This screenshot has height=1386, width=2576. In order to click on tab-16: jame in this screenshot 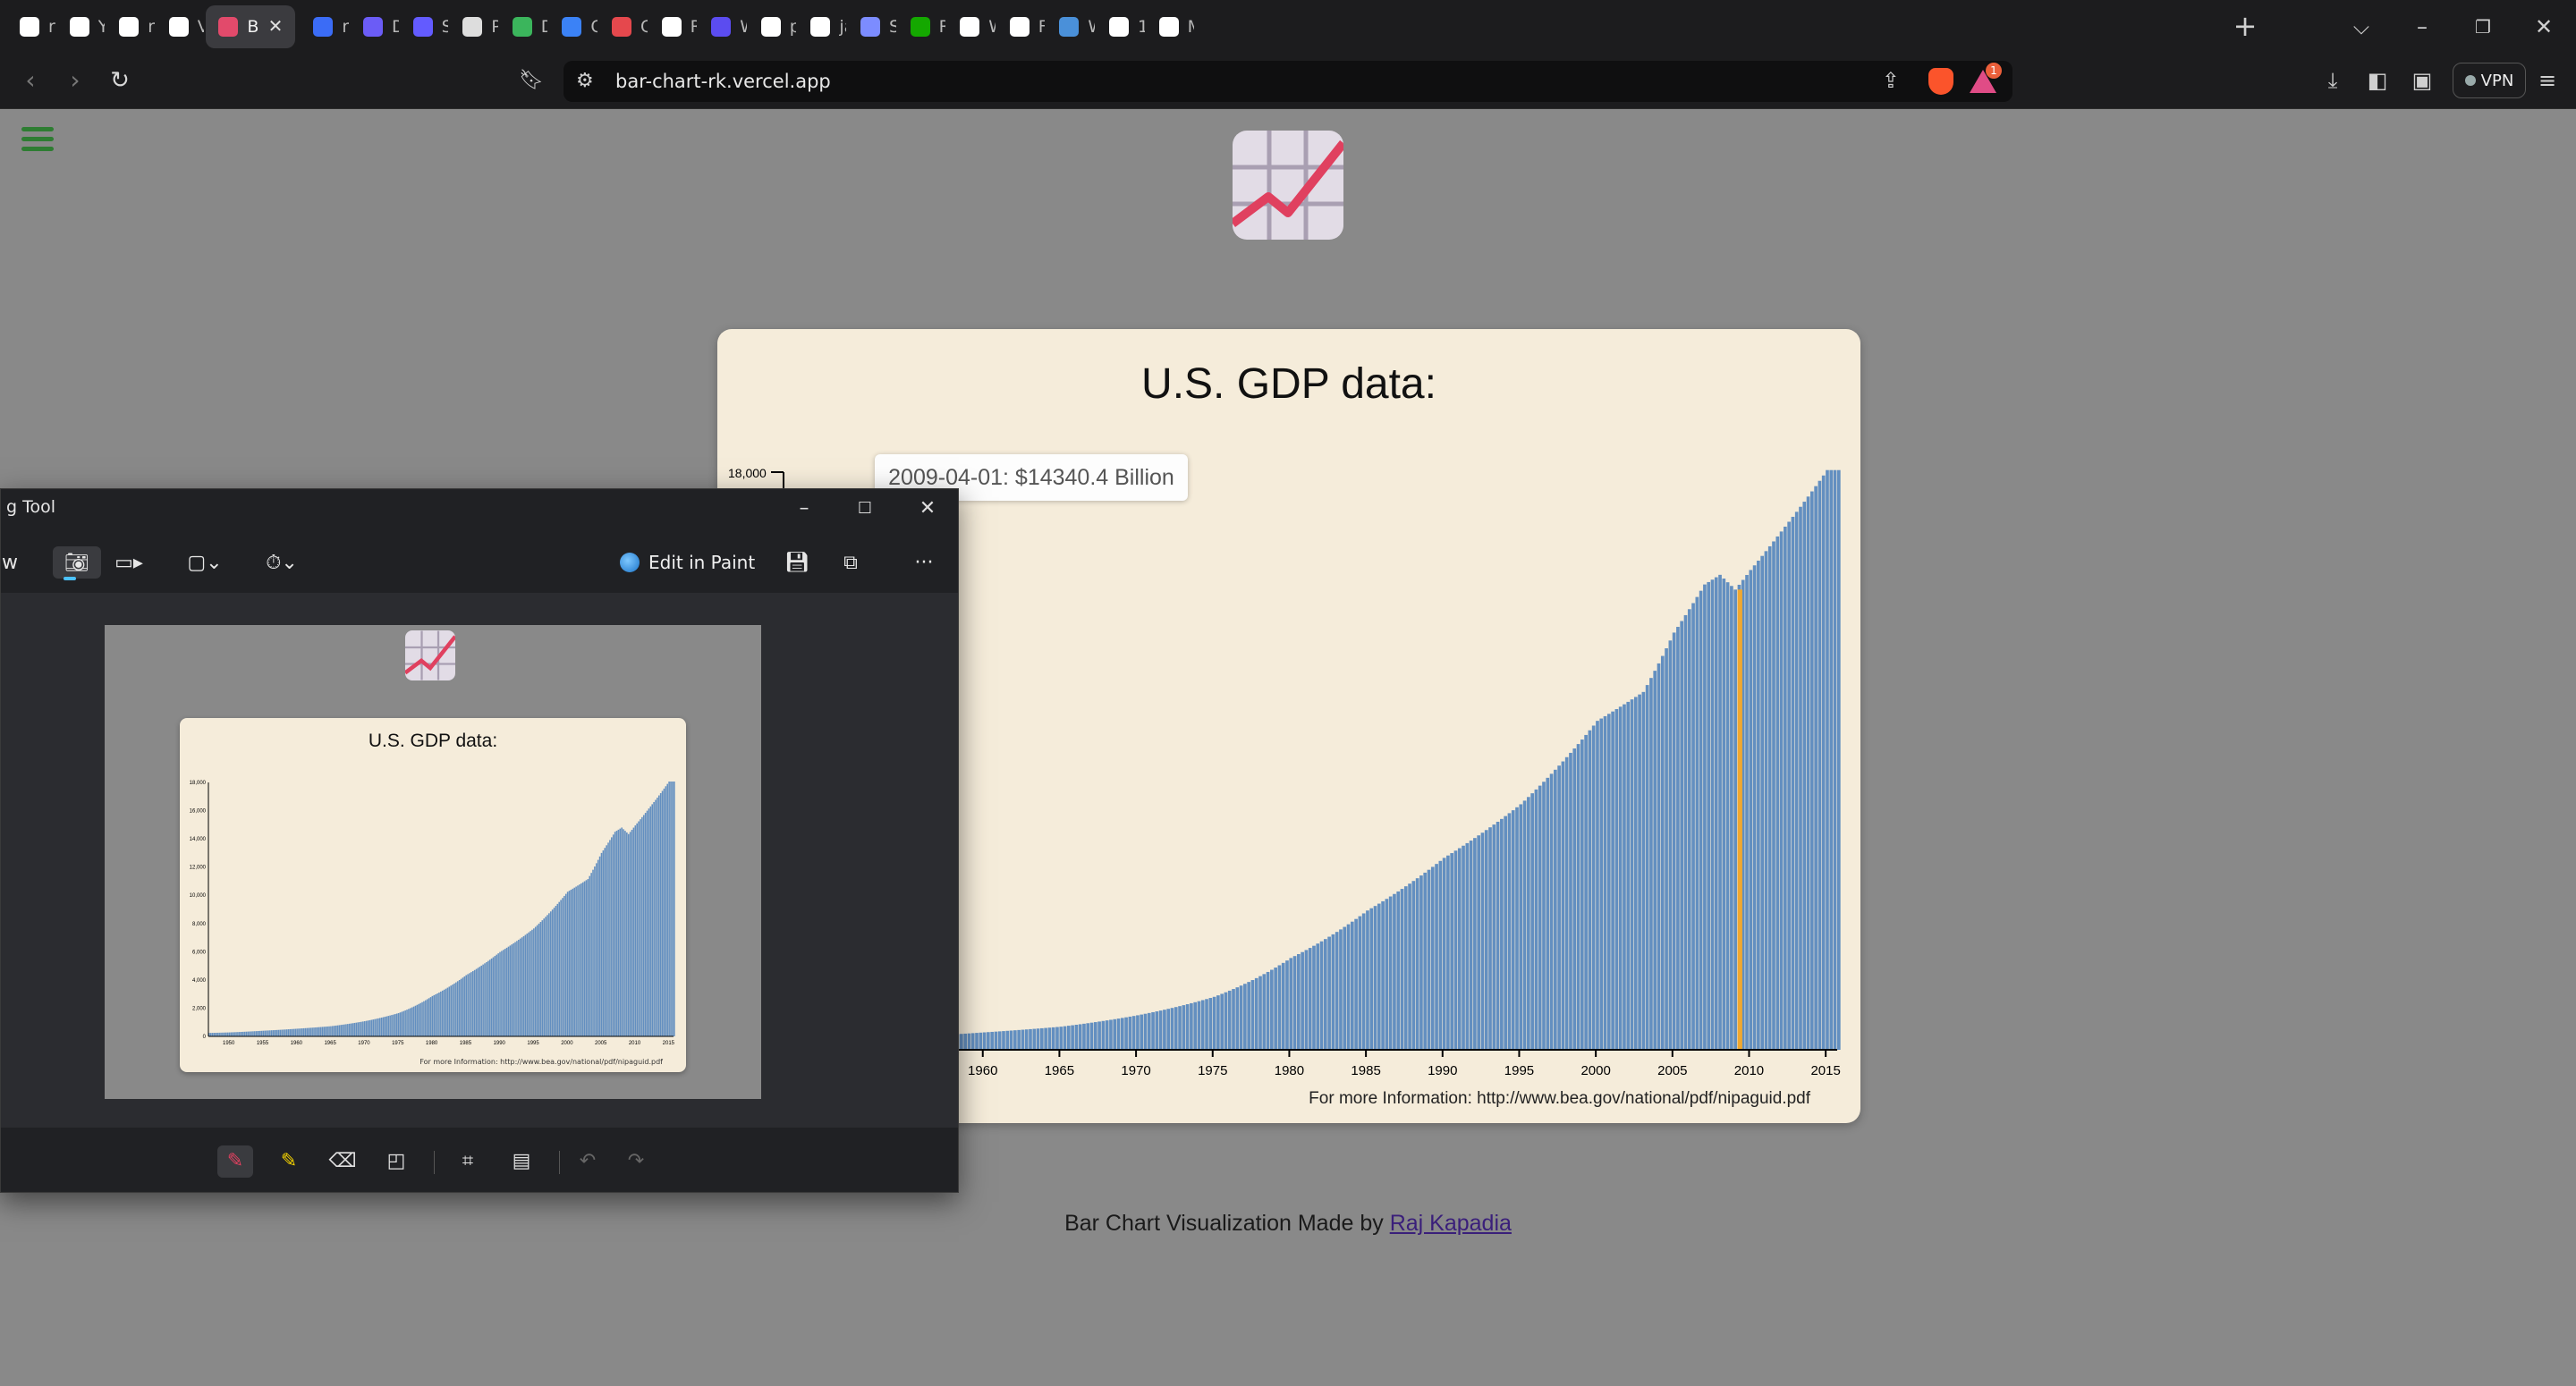, I will do `click(822, 26)`.